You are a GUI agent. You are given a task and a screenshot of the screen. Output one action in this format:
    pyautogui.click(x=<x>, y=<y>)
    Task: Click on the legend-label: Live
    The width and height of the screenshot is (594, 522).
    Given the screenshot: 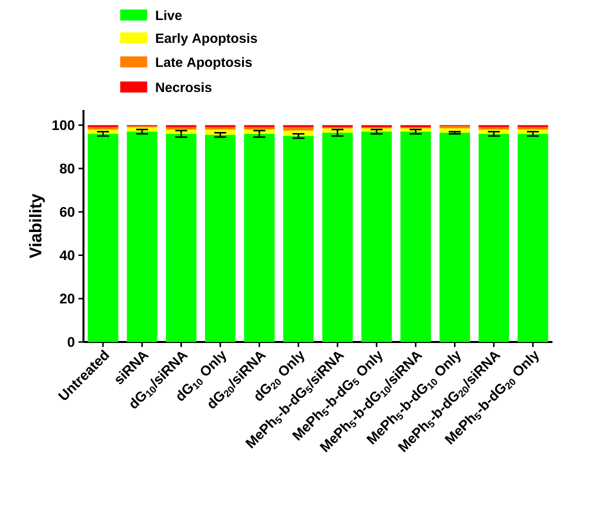 What is the action you would take?
    pyautogui.click(x=169, y=15)
    